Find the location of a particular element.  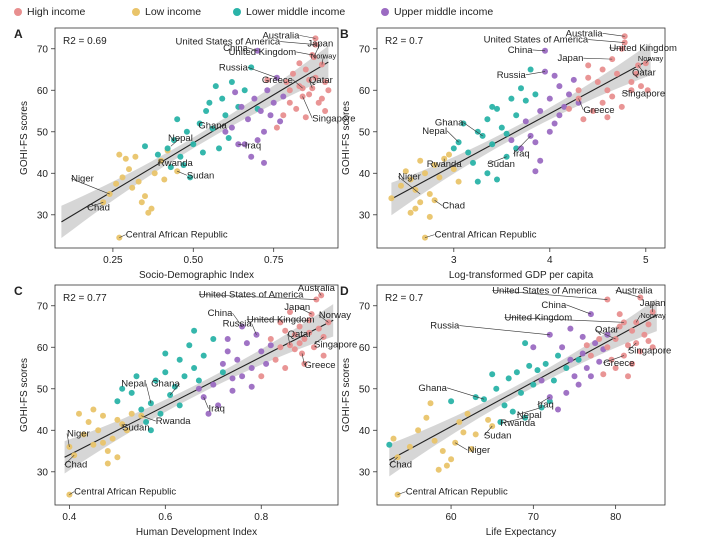

legend-label: Lower middle income is located at coordinates (296, 12).